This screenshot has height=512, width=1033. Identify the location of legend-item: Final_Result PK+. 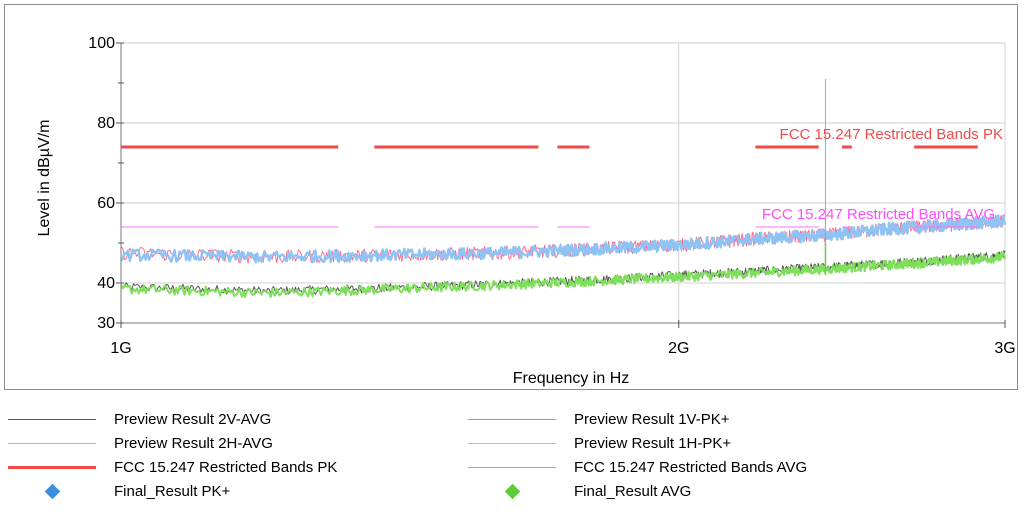
(118, 491).